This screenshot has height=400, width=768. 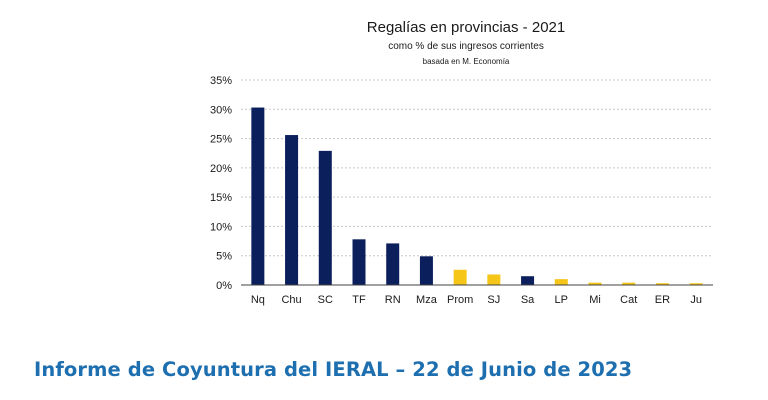 I want to click on bar-lp, so click(x=561, y=282).